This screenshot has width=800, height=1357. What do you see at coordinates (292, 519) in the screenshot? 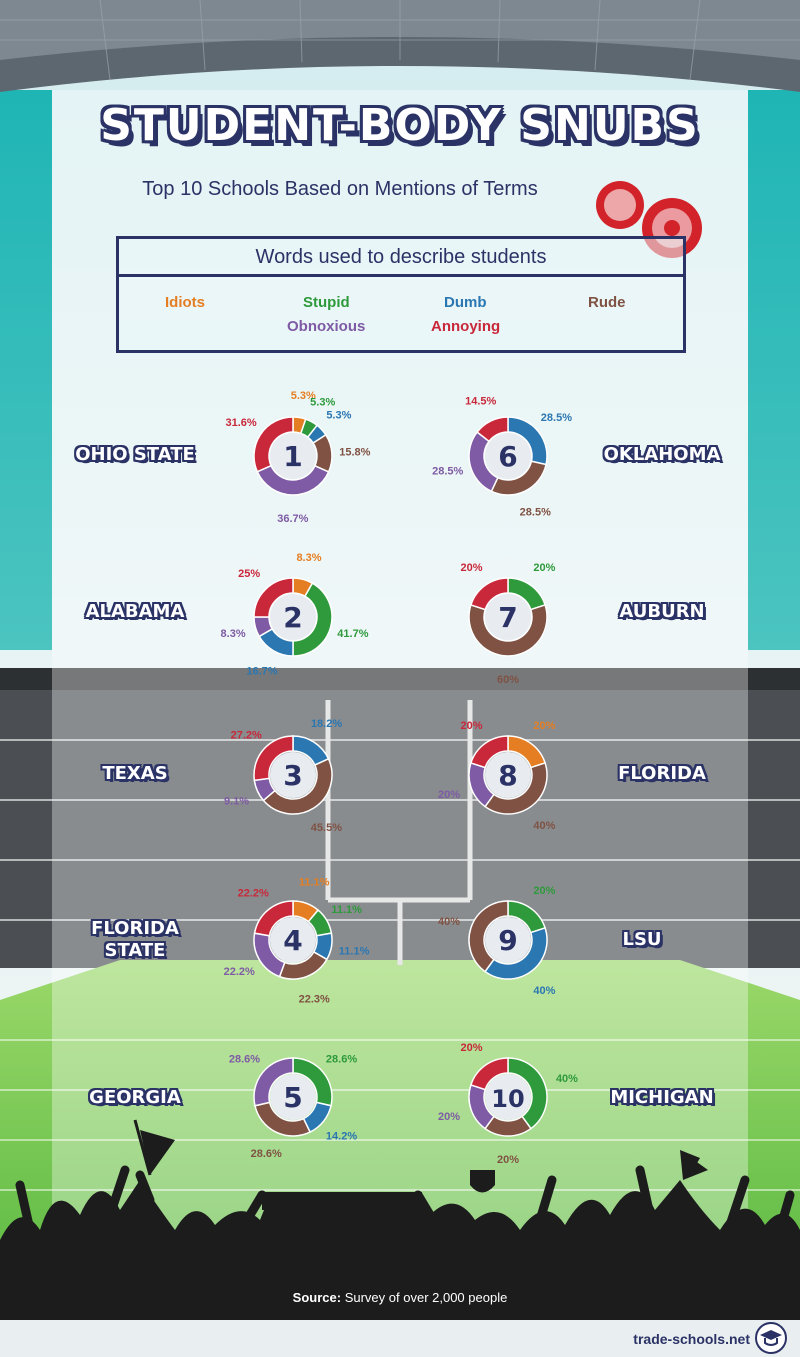
I see `data-label: 36.7%` at bounding box center [292, 519].